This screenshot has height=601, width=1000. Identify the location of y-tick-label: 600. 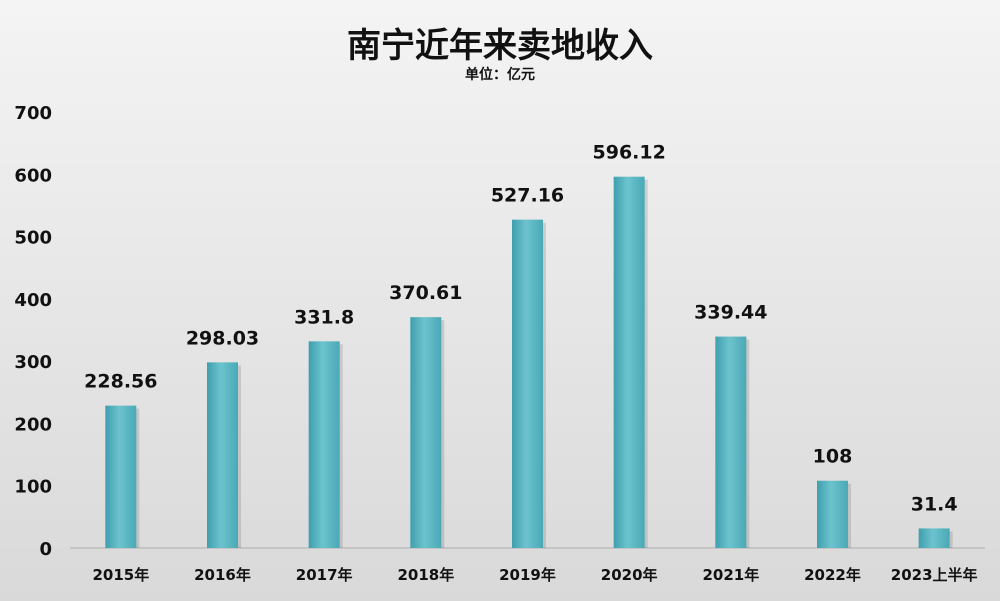
(33, 175).